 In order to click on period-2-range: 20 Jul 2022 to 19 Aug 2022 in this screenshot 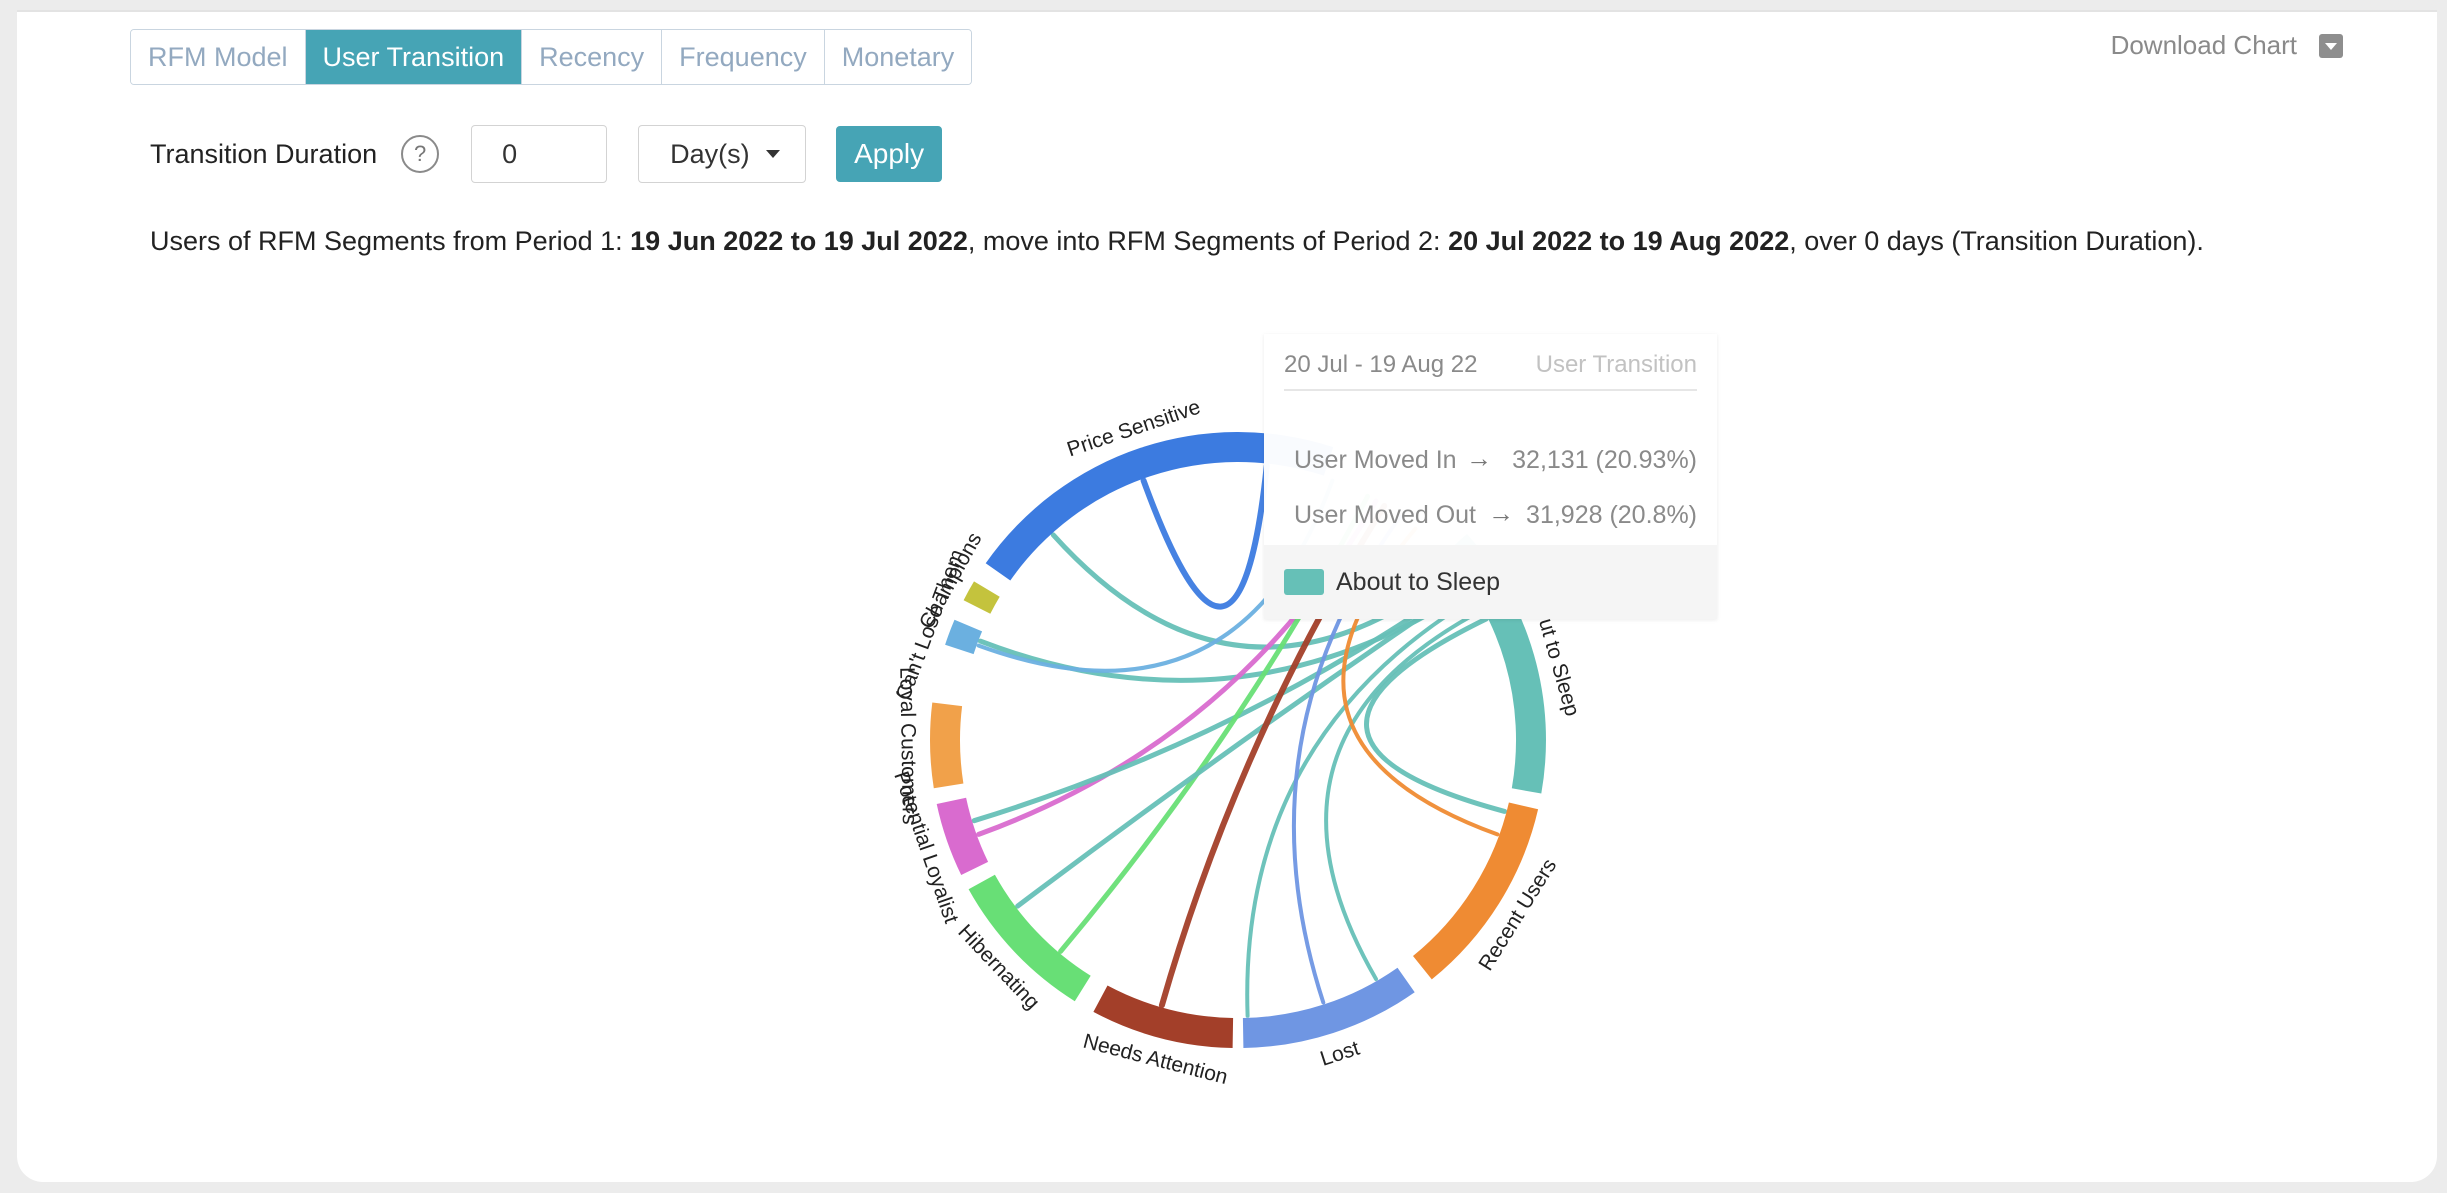, I will do `click(1619, 241)`.